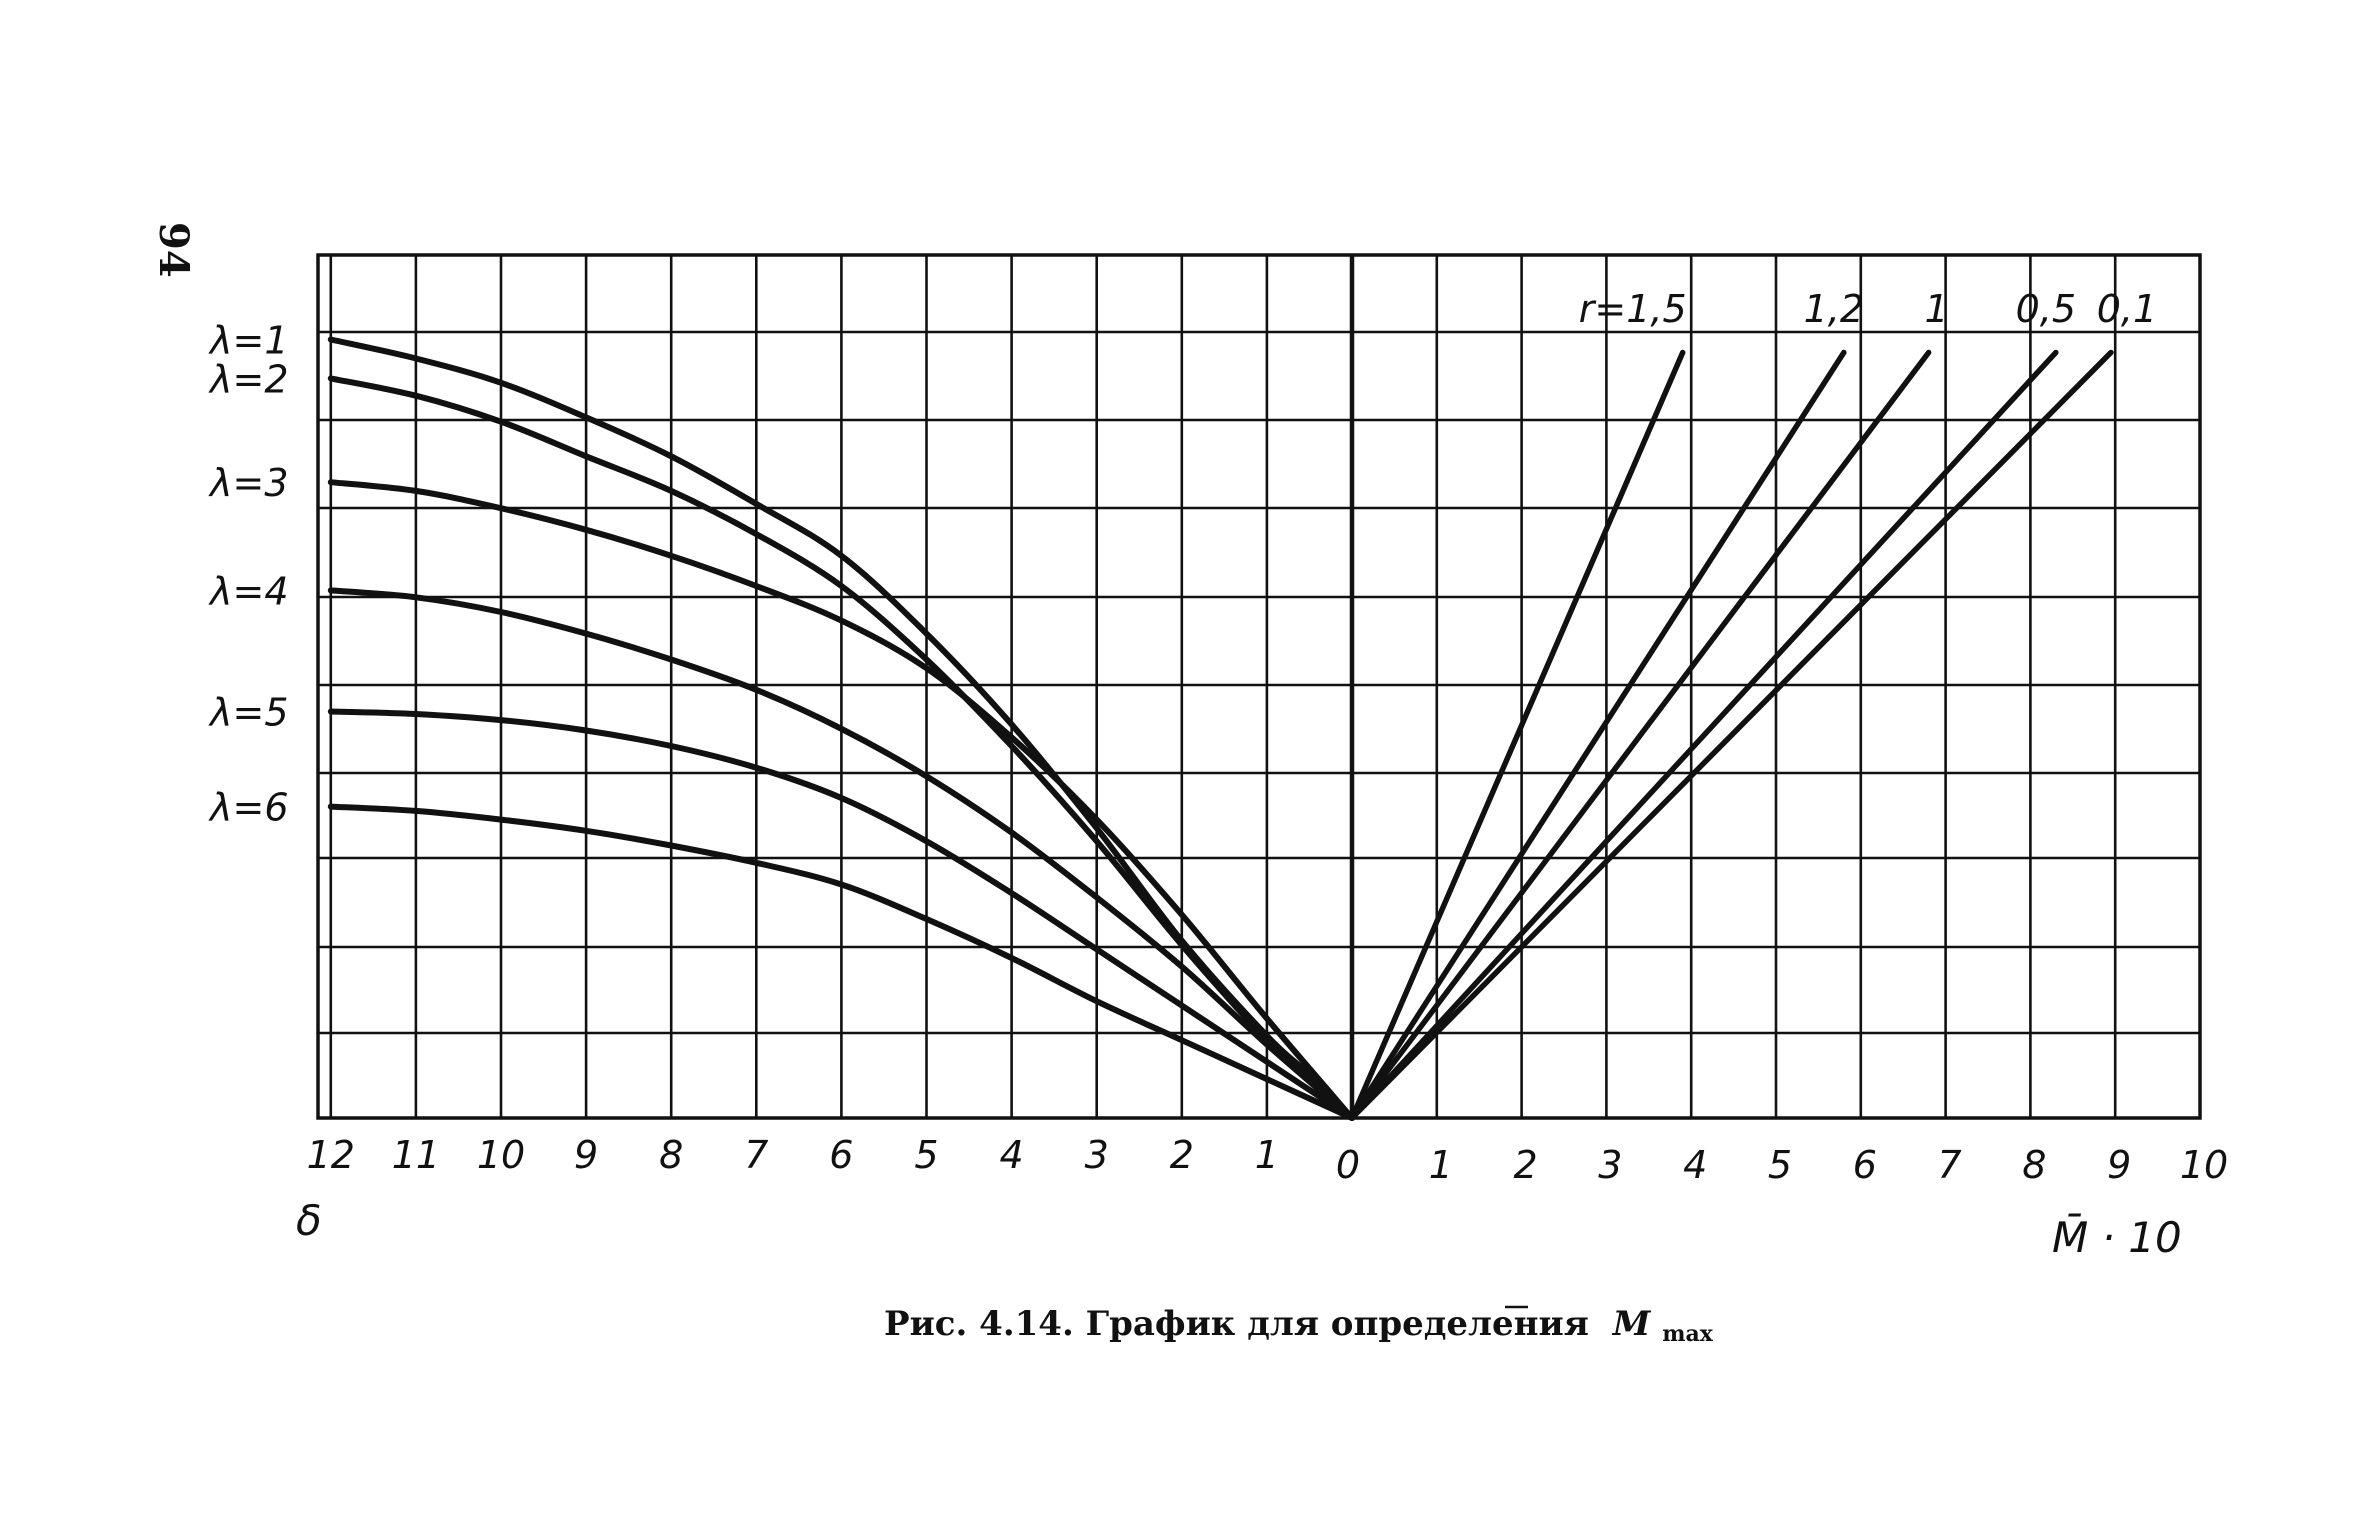 Image resolution: width=2363 pixels, height=1536 pixels. Describe the element at coordinates (2204, 1165) in the screenshot. I see `right-tick-10: 10` at that location.